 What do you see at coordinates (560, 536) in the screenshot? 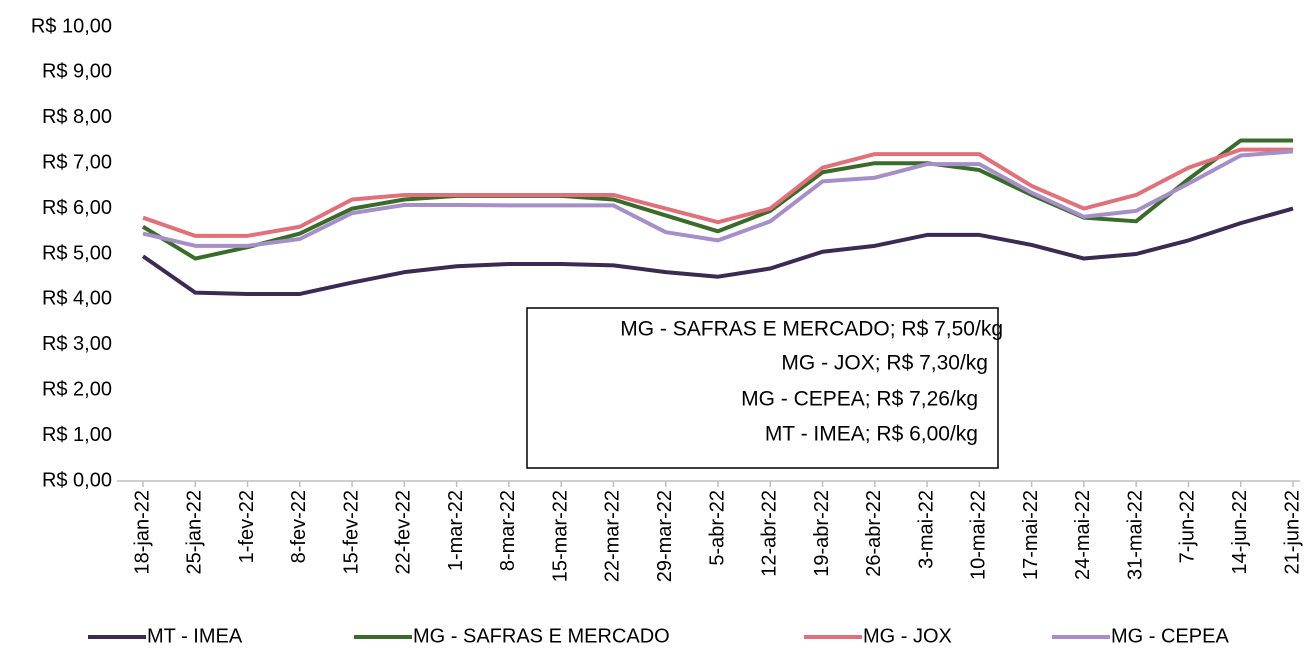
I see `x-tick-label: 15-mar-22` at bounding box center [560, 536].